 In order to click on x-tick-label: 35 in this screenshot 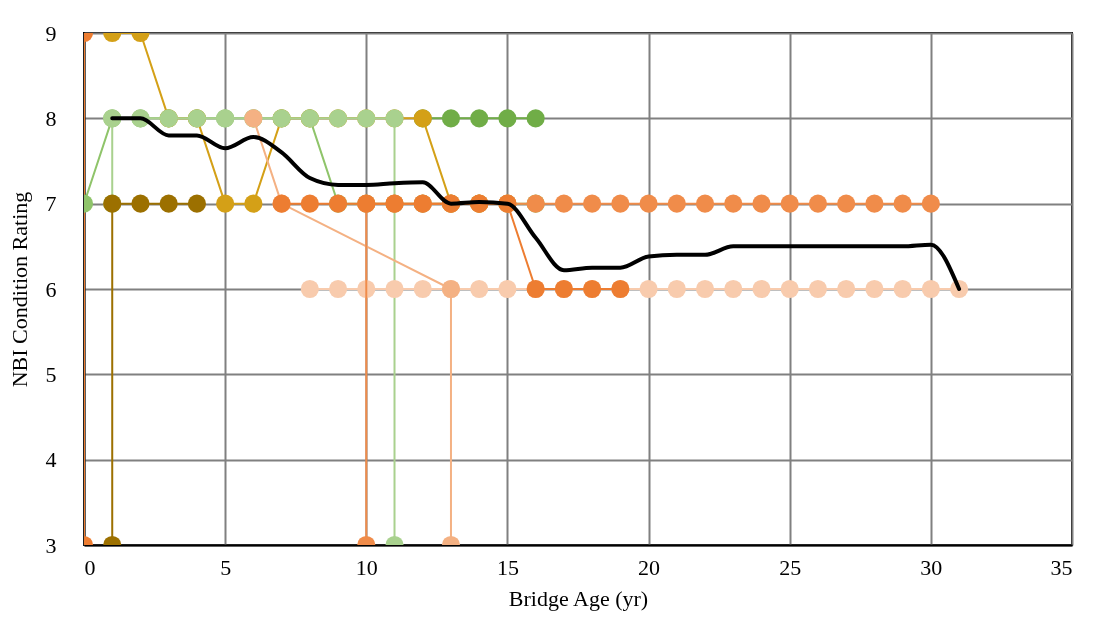, I will do `click(1061, 567)`.